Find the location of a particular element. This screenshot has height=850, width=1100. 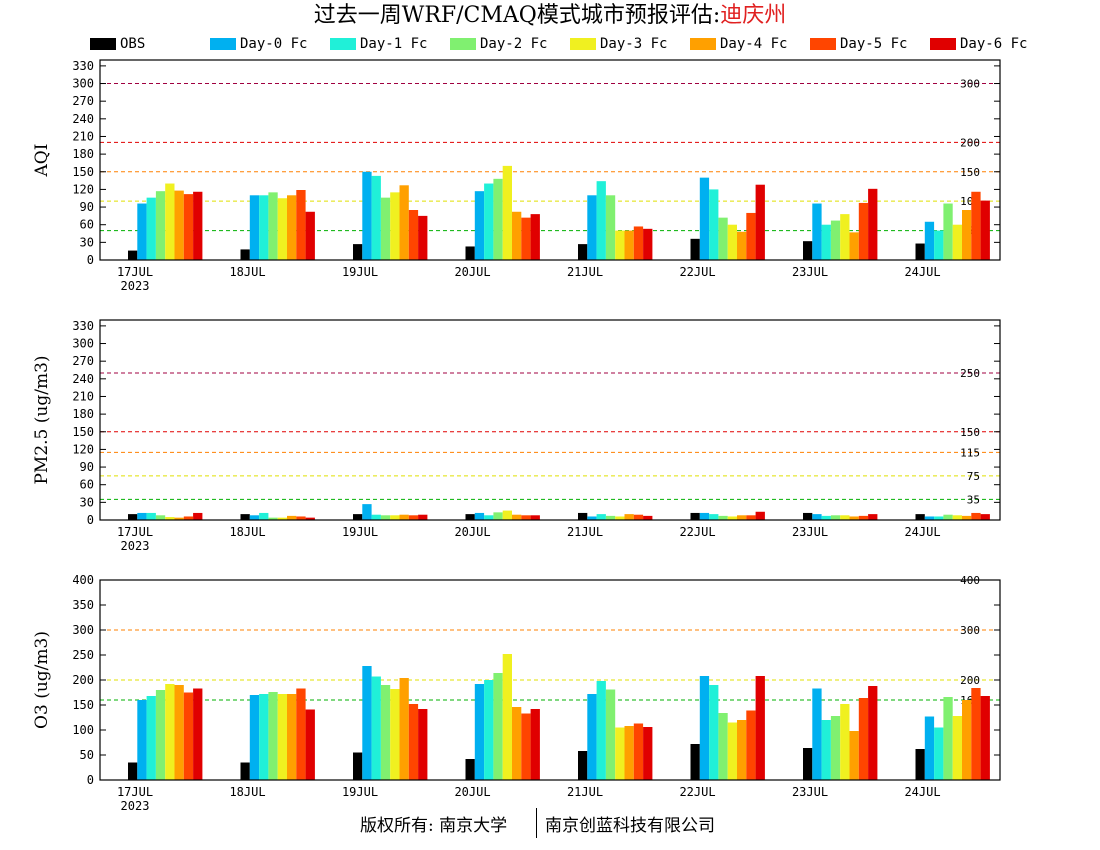

panel3-bar-s5-c3 is located at coordinates (517, 743).